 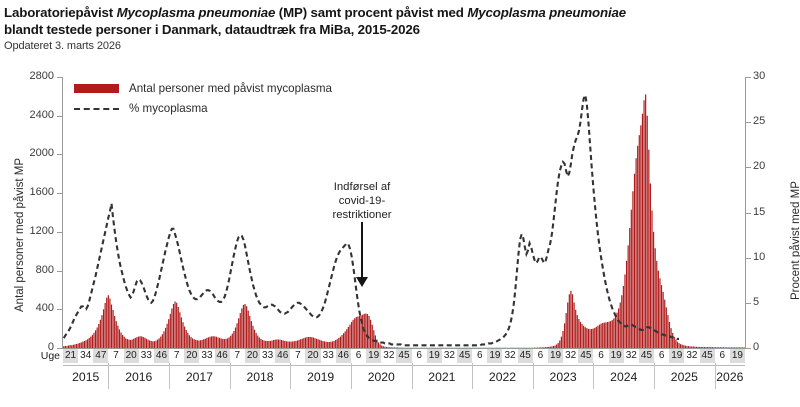 I want to click on x-axis-line, so click(x=404, y=348).